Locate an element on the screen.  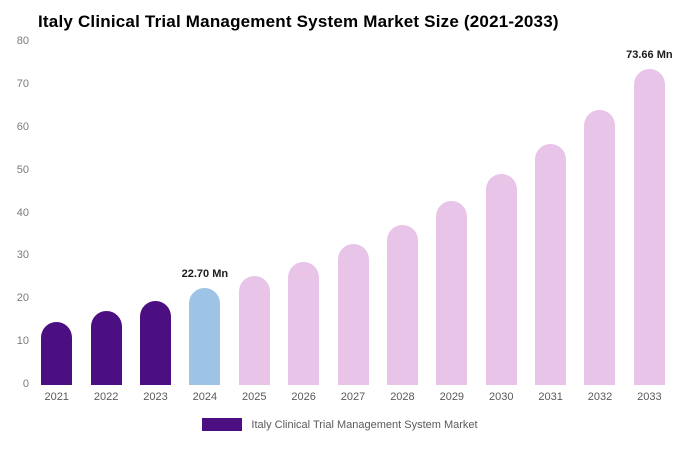
bar-2029 is located at coordinates (452, 292).